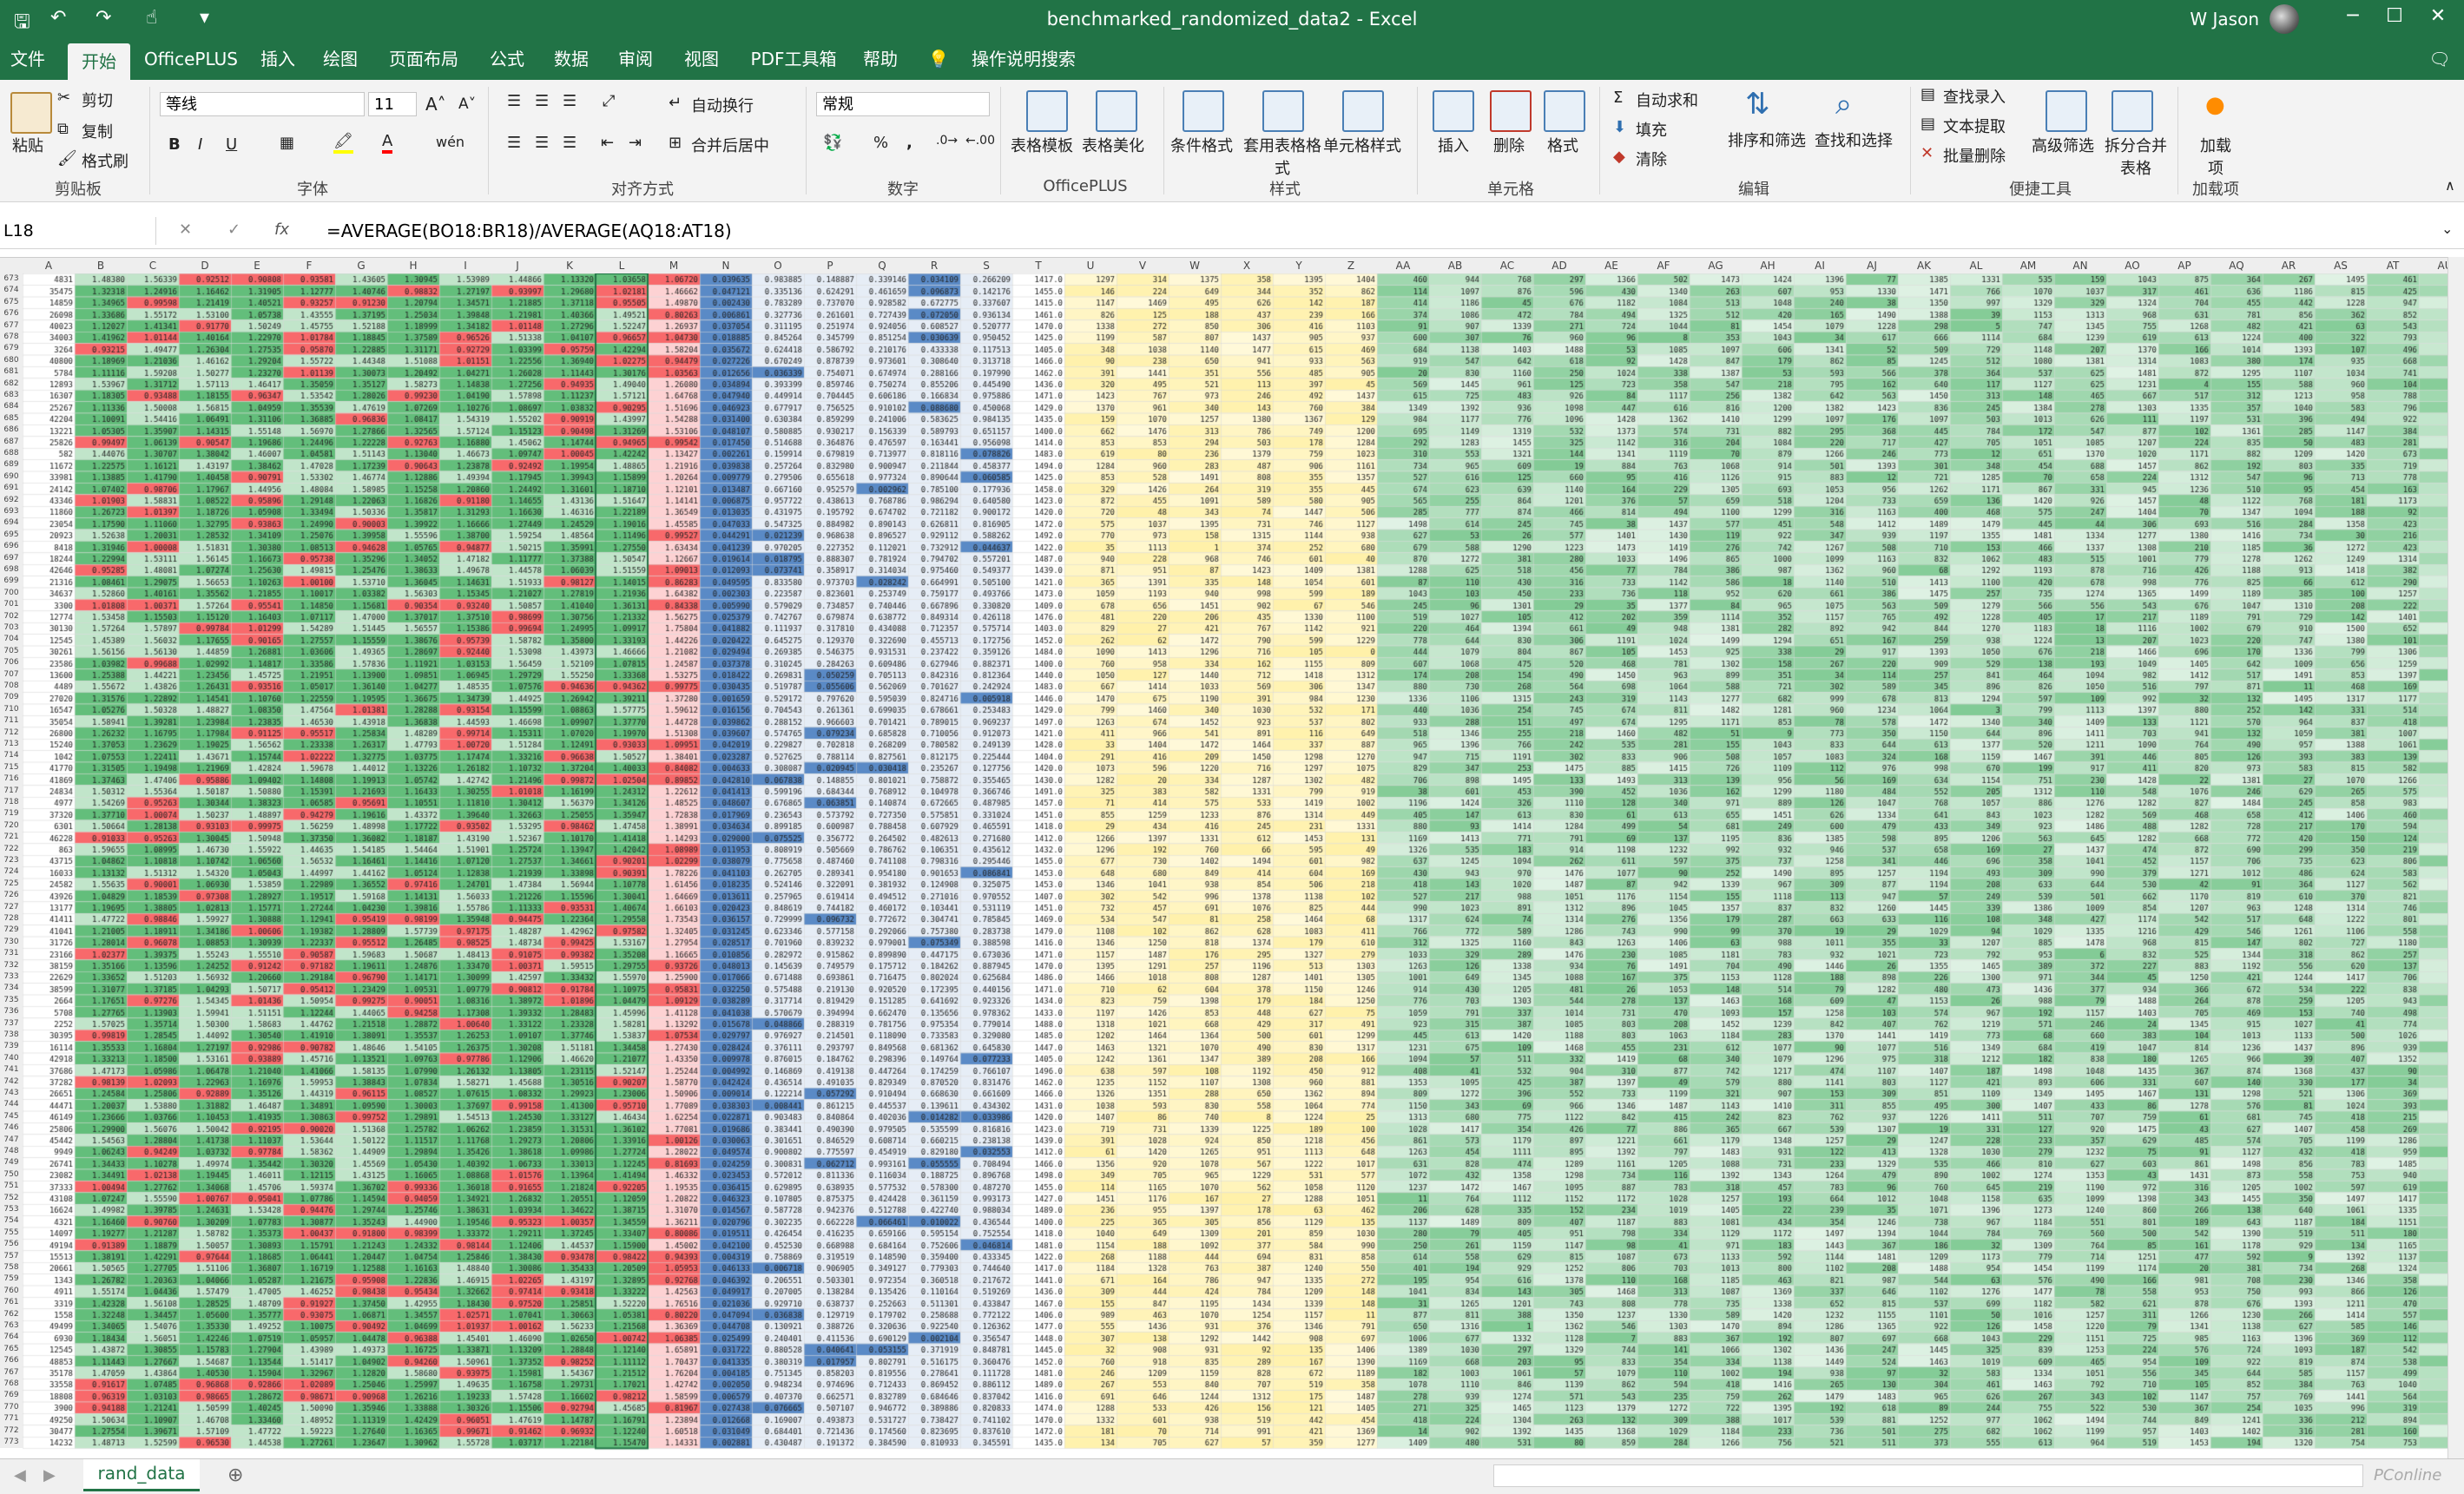 The height and width of the screenshot is (1494, 2464). I want to click on next-sheet-icon: ▶, so click(49, 1475).